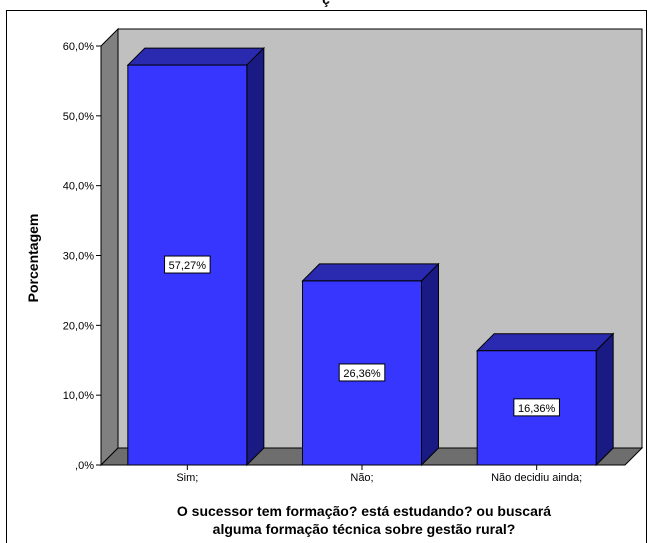  What do you see at coordinates (84, 466) in the screenshot?
I see `y-tick-label: ,0%` at bounding box center [84, 466].